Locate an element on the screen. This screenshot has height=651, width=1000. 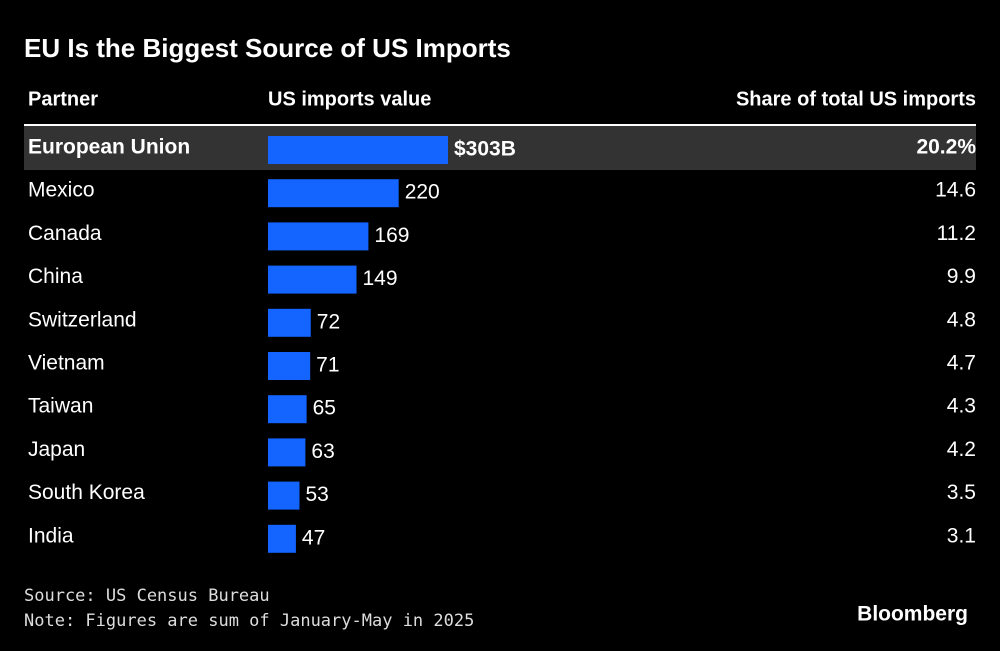
share-label: 3.1 is located at coordinates (961, 535).